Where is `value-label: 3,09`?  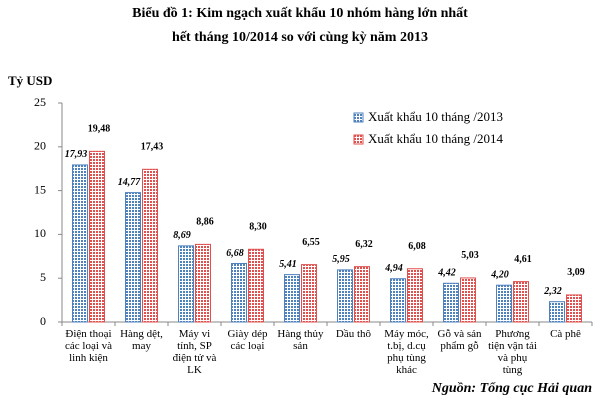 value-label: 3,09 is located at coordinates (576, 272).